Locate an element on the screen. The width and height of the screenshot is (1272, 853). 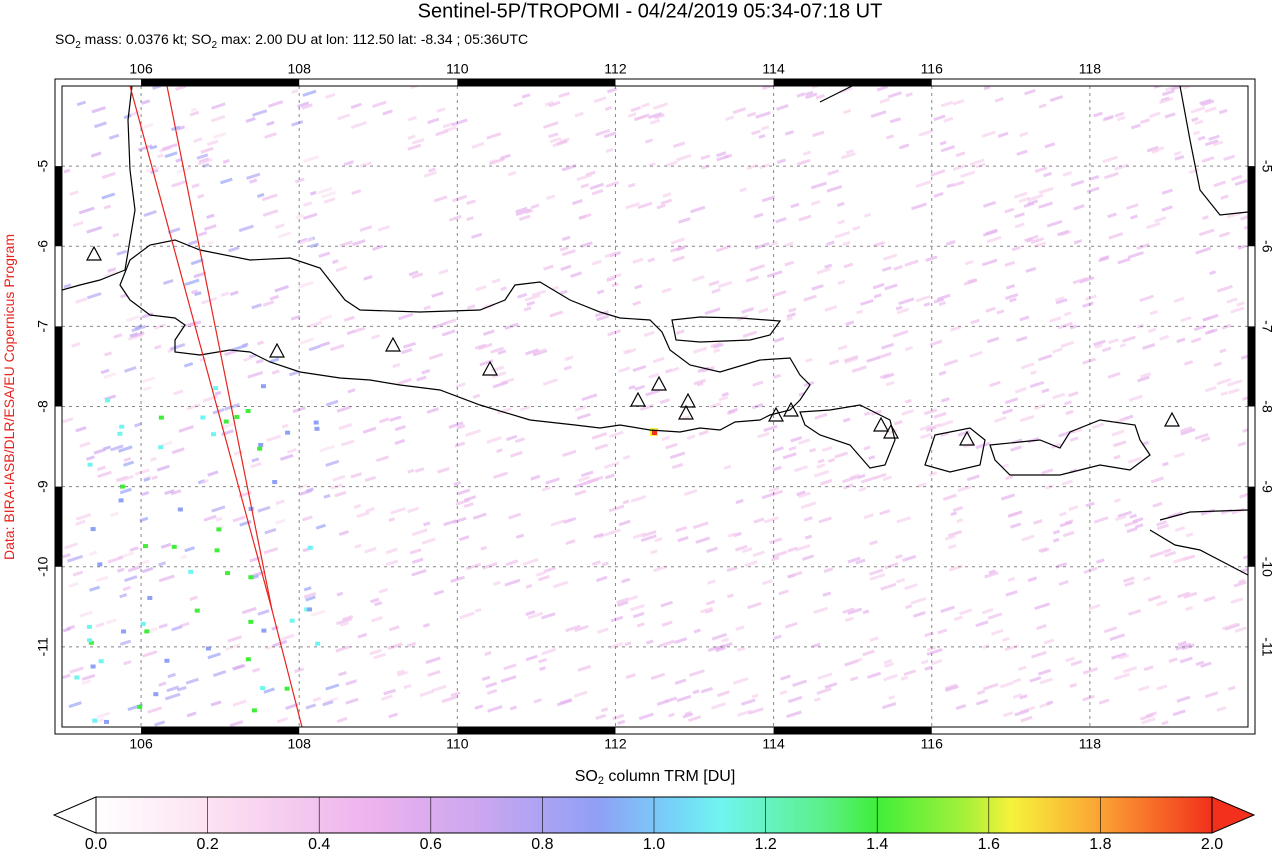
swath-edge is located at coordinates (216, 406).